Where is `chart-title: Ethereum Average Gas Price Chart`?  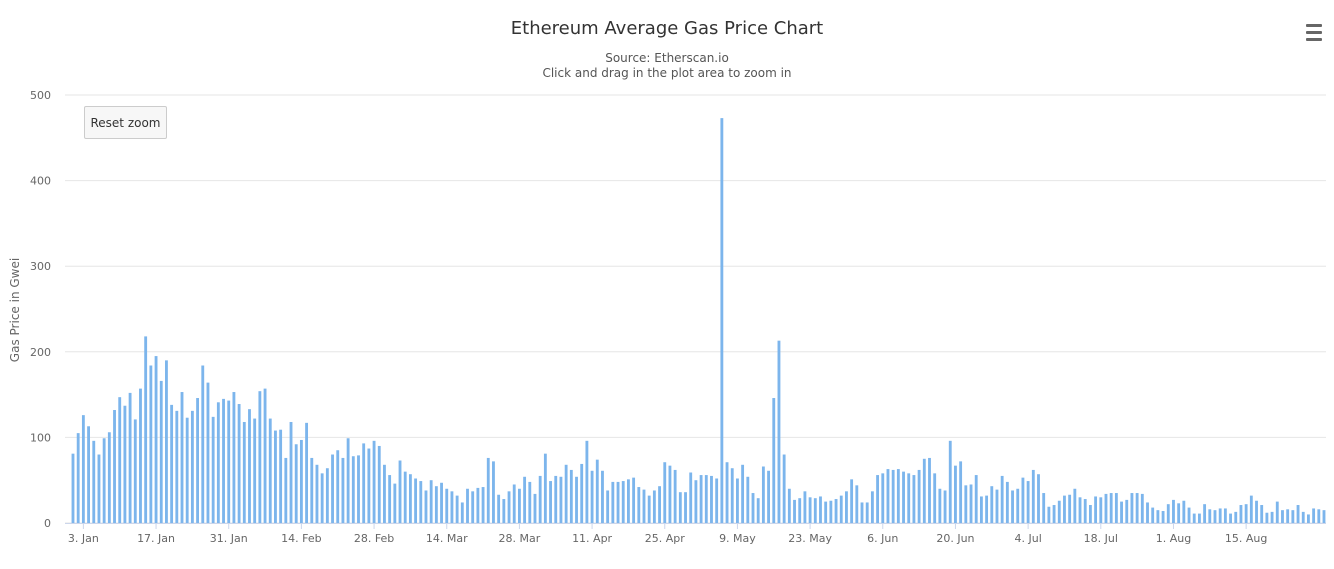 chart-title: Ethereum Average Gas Price Chart is located at coordinates (667, 28).